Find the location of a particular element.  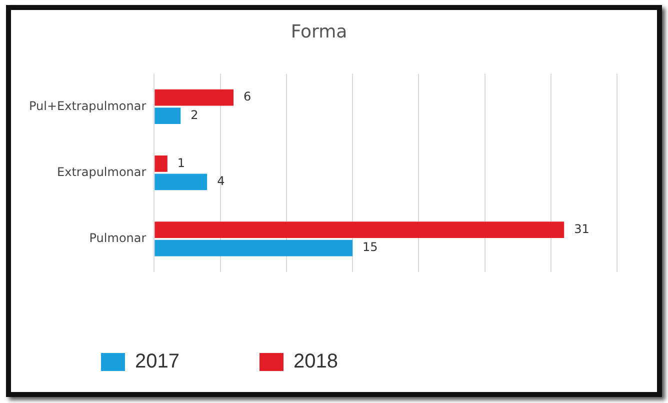

data-label: 1 is located at coordinates (181, 163).